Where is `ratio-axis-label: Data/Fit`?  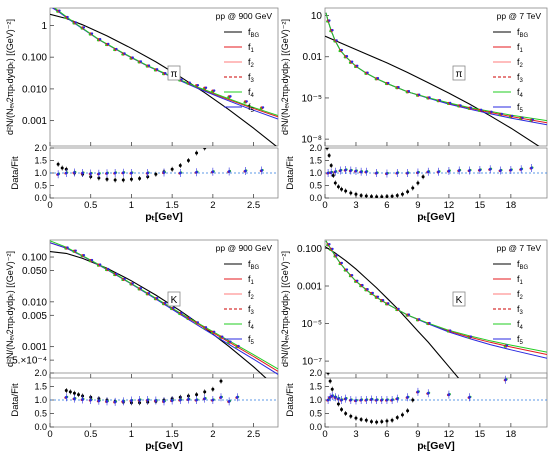
ratio-axis-label: Data/Fit is located at coordinates (15, 400).